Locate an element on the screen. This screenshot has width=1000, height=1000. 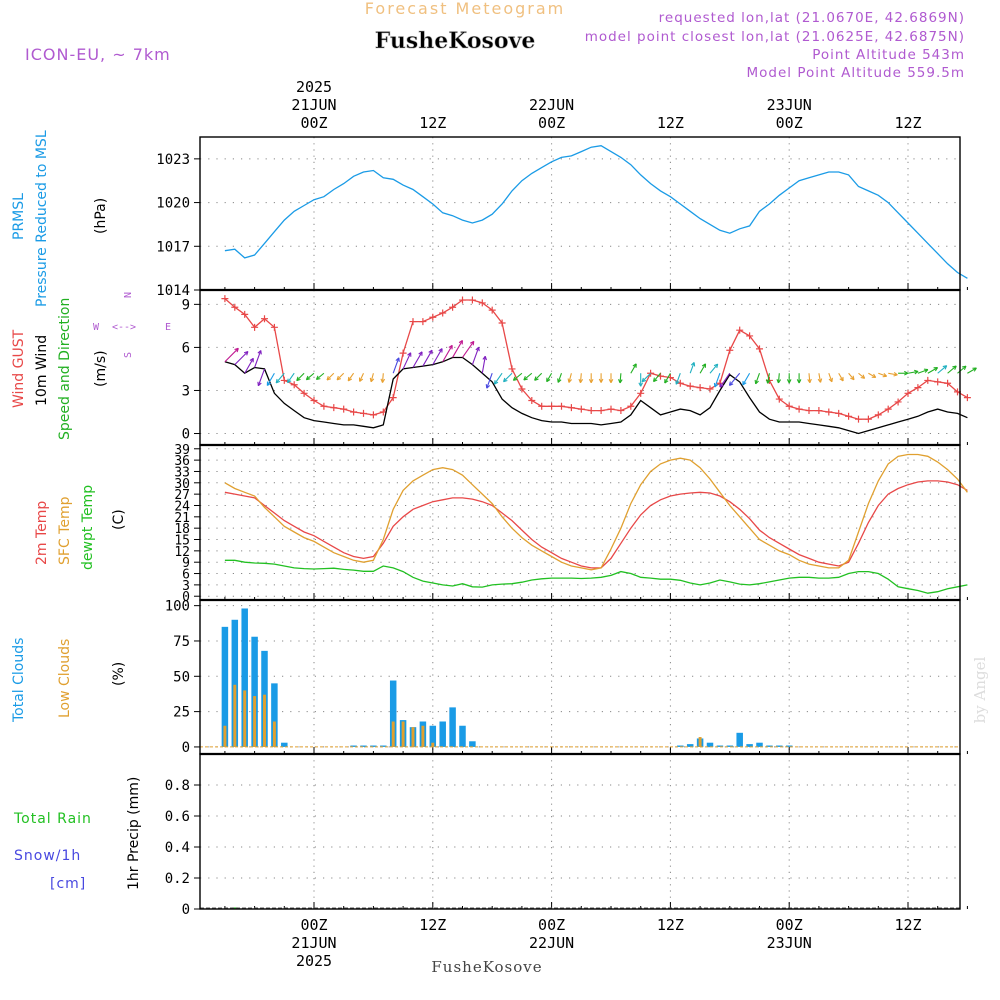
compass-e: E is located at coordinates (168, 327).